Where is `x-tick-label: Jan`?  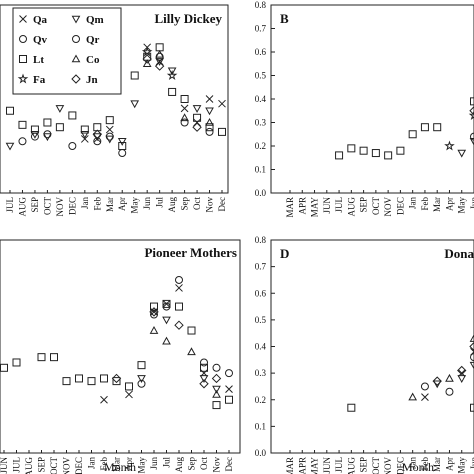 x-tick-label: Jan is located at coordinates (413, 203).